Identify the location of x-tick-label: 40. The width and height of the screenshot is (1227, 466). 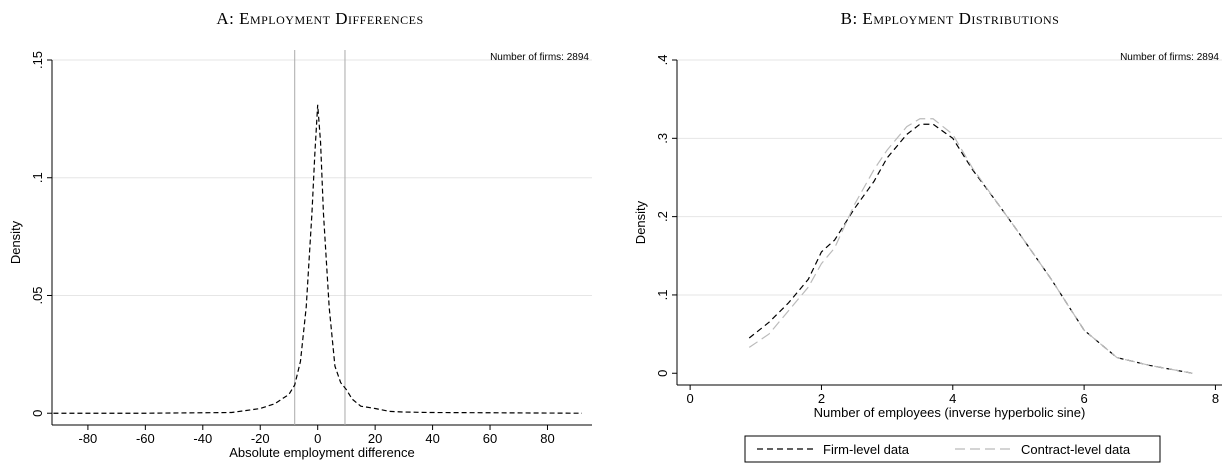
(432, 438).